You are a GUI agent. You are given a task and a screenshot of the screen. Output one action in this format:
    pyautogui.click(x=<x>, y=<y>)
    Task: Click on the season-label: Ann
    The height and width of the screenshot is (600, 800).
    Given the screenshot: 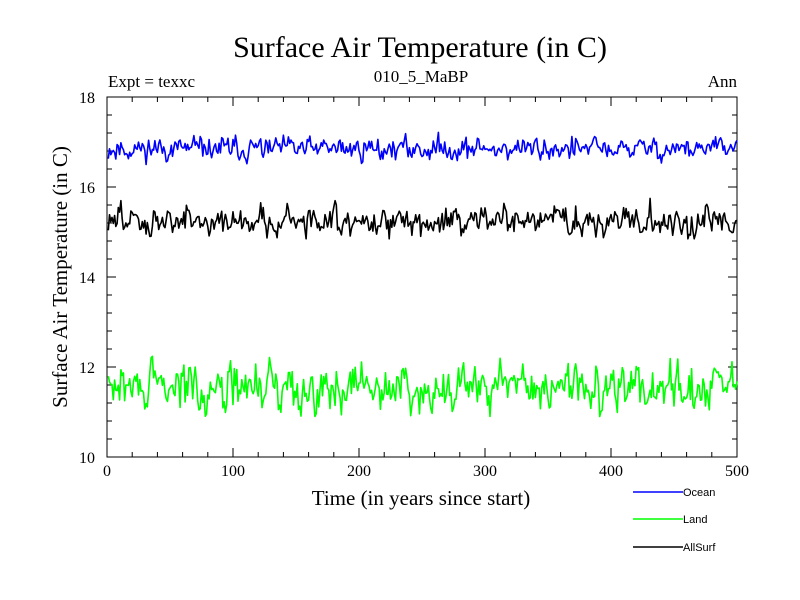 What is the action you would take?
    pyautogui.click(x=723, y=81)
    